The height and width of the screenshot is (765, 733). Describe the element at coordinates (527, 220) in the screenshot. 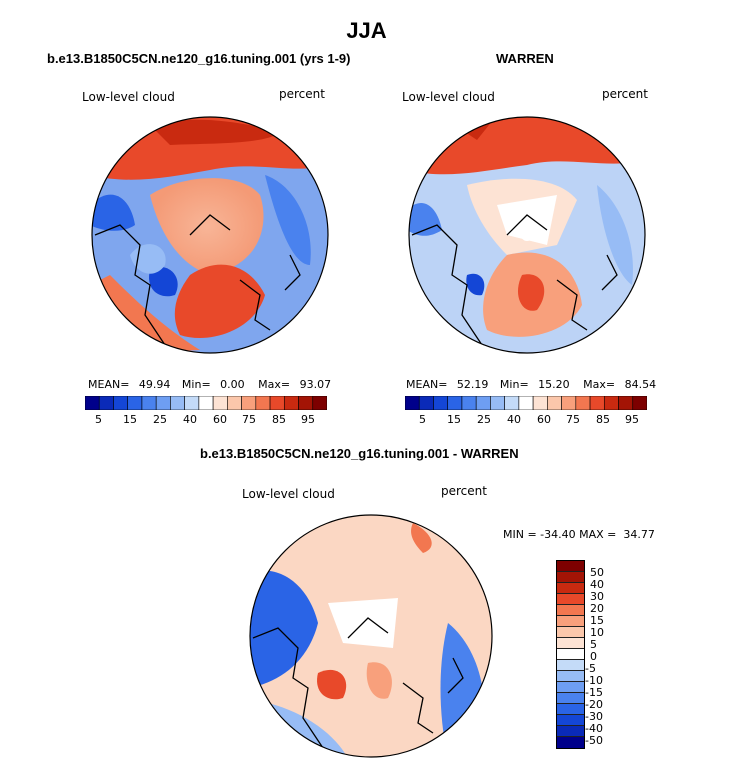

I see `obs-missing-data` at that location.